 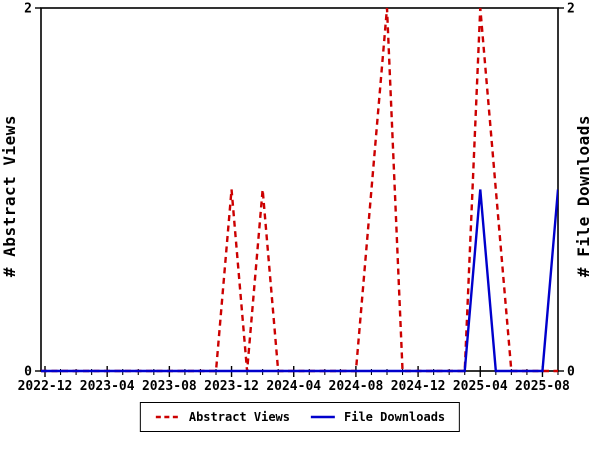 I want to click on solid-line-icon, so click(x=323, y=417).